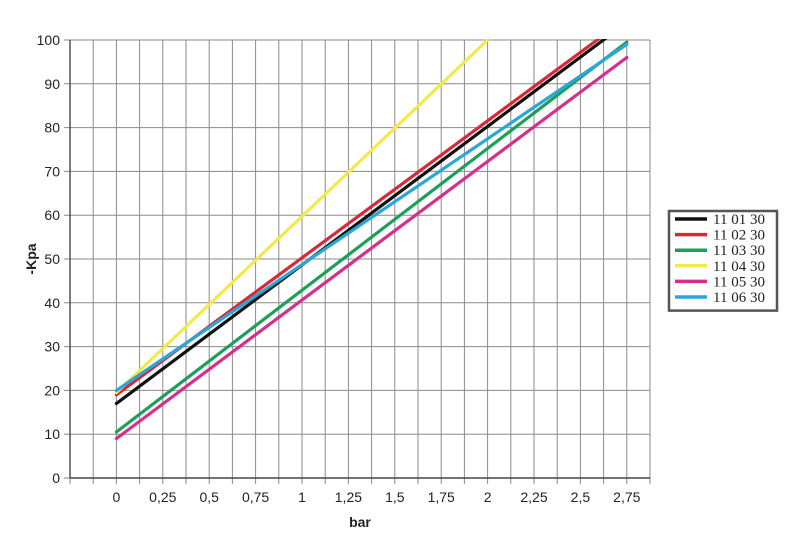 This screenshot has height=550, width=800. Describe the element at coordinates (52, 128) in the screenshot. I see `y-tick-label: 80` at that location.